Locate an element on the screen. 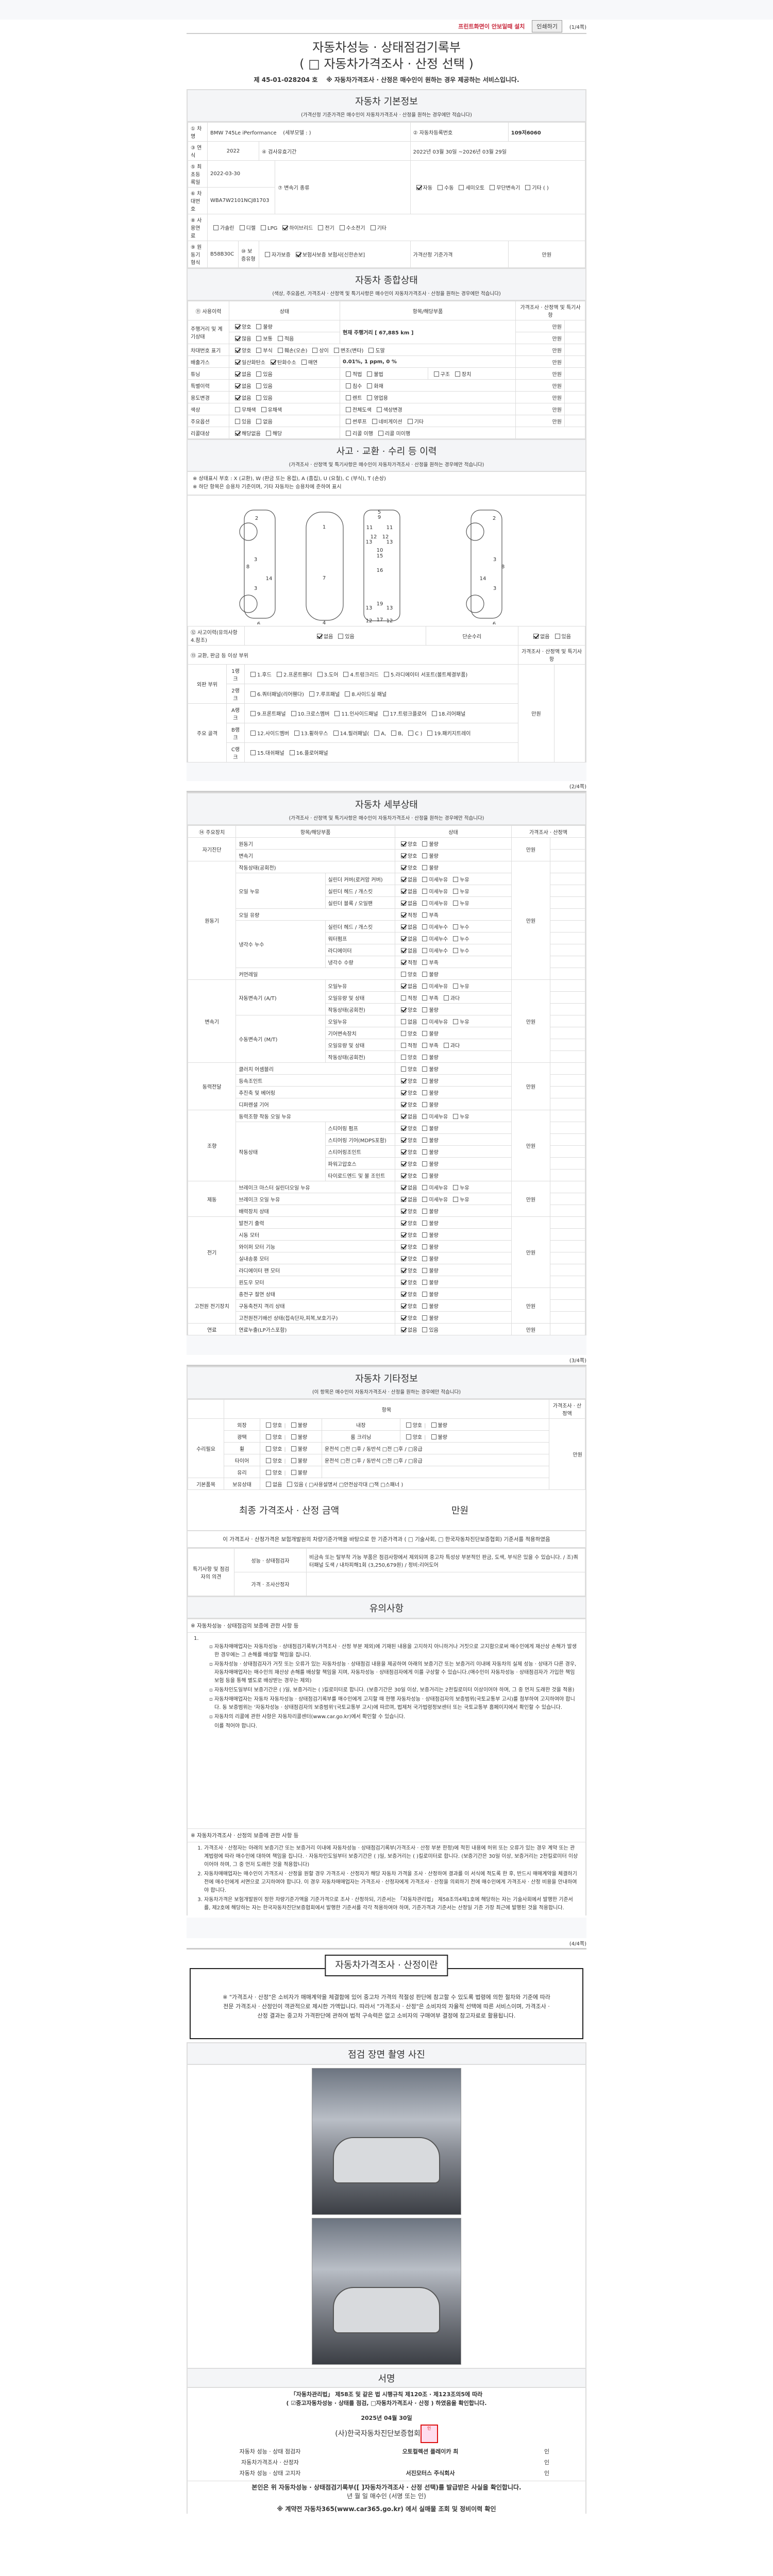 This screenshot has width=773, height=2576. print-button: 인쇄하기 is located at coordinates (547, 26).